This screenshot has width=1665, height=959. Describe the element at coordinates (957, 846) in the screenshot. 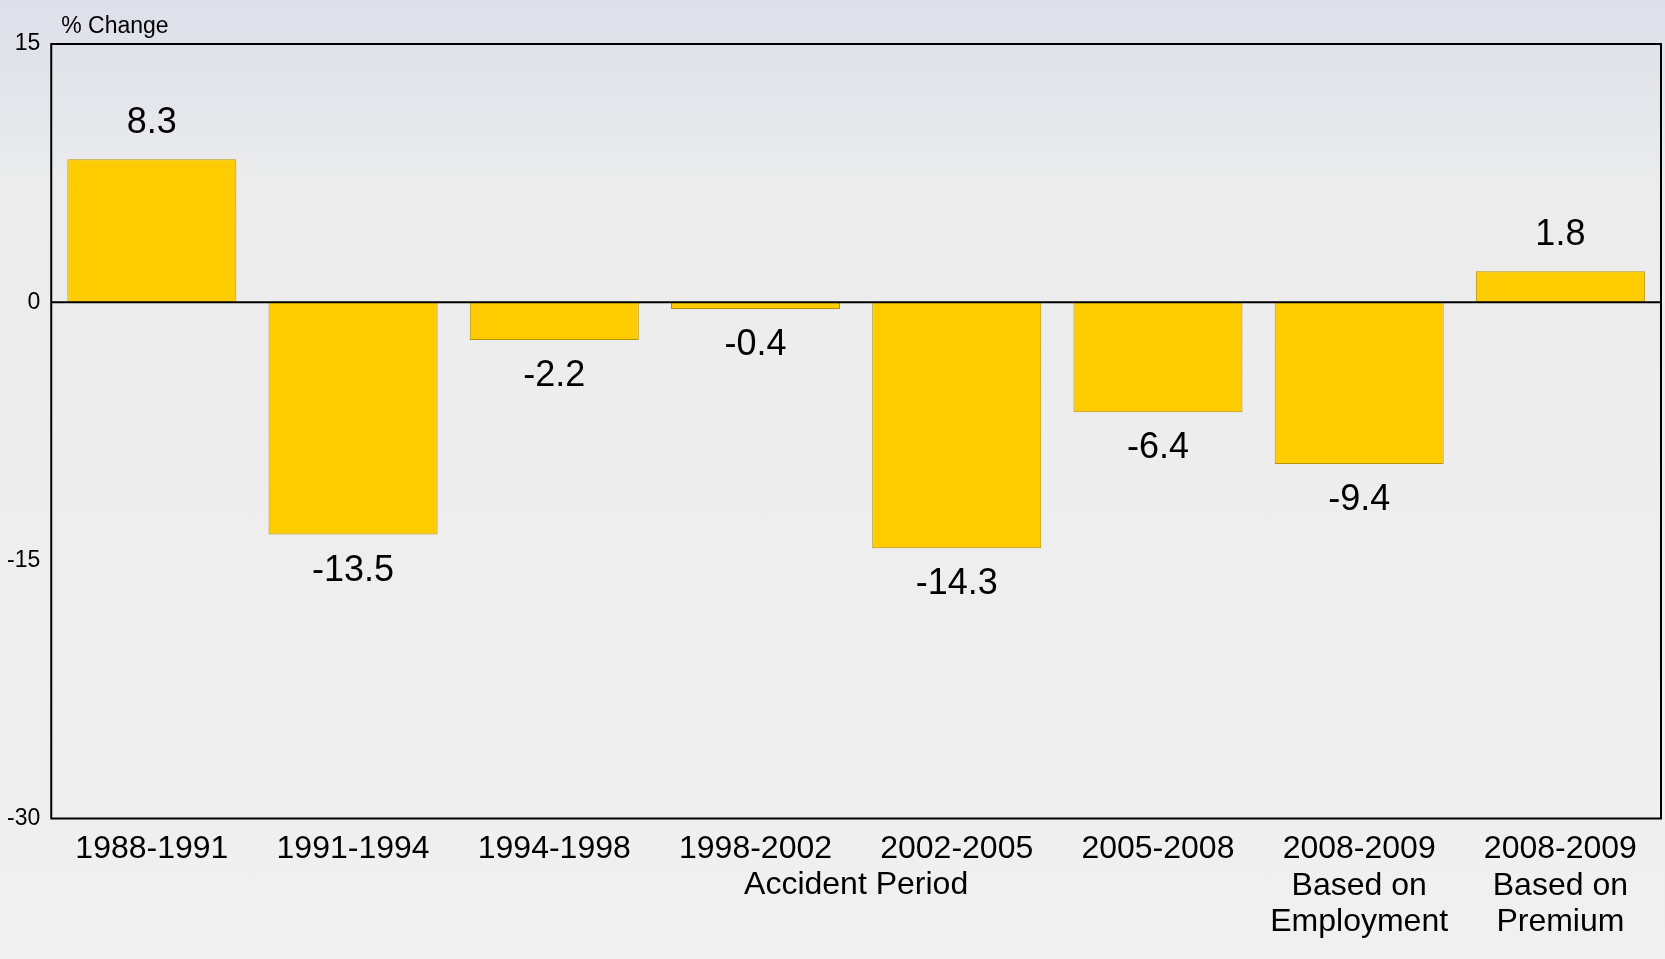

I see `x-tick-label: 2002-2005` at that location.